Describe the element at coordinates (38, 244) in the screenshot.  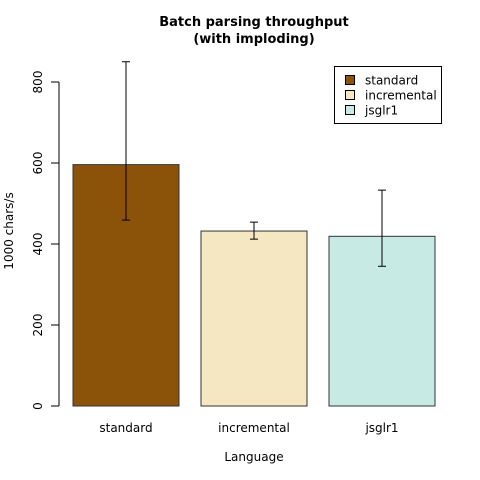
I see `y-tick-label: 400` at that location.